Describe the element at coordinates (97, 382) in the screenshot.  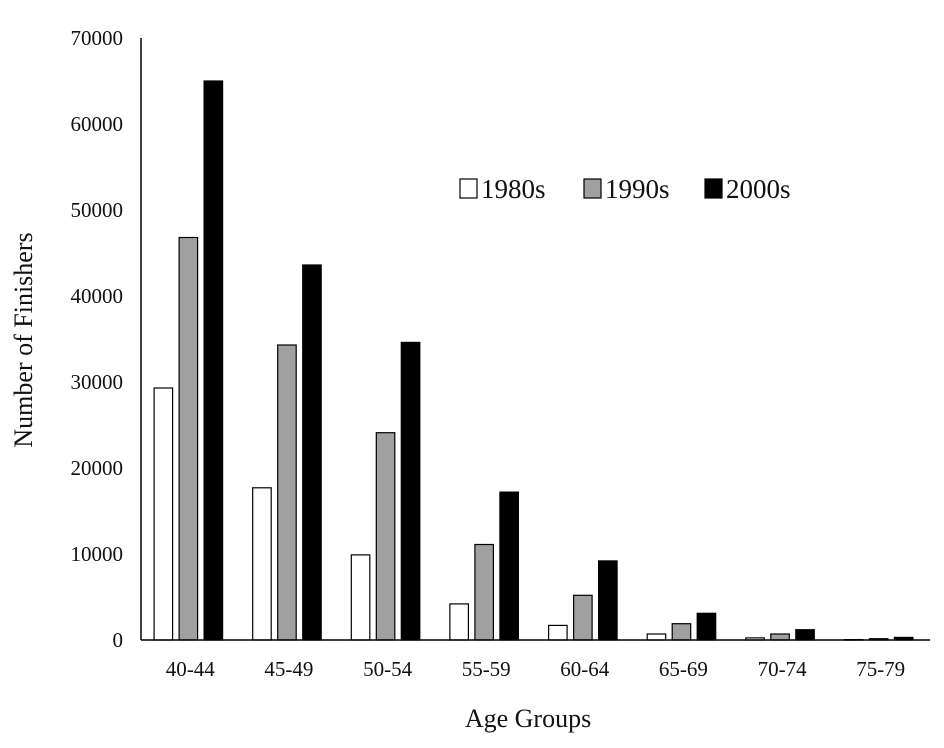
I see `y-tick-label: 30000` at that location.